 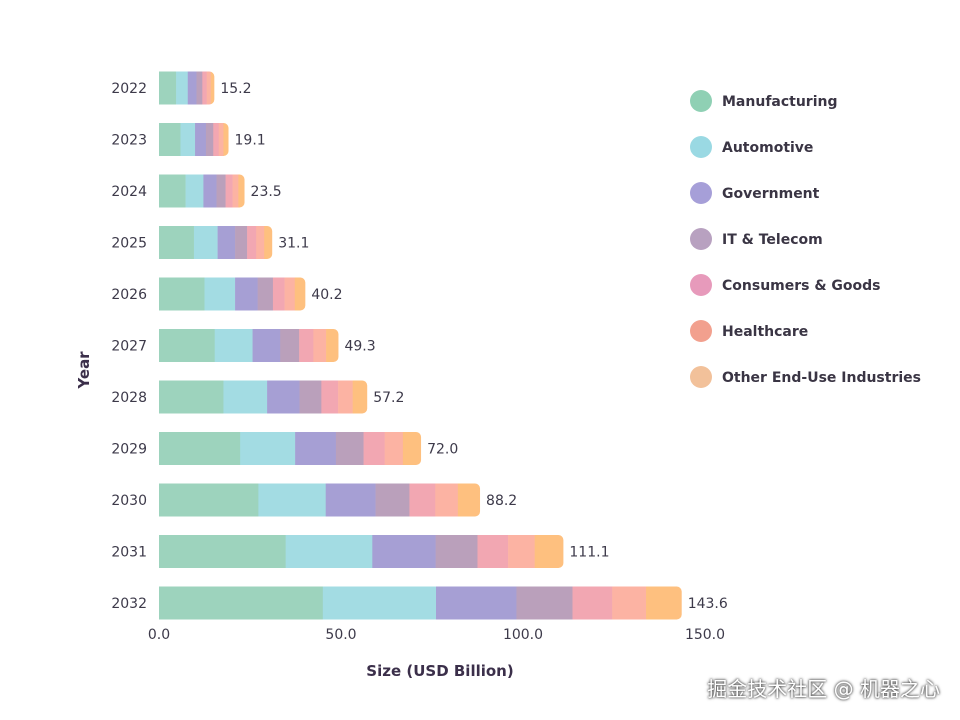 I want to click on bar-2028: 2028 57.2, so click(x=257, y=397).